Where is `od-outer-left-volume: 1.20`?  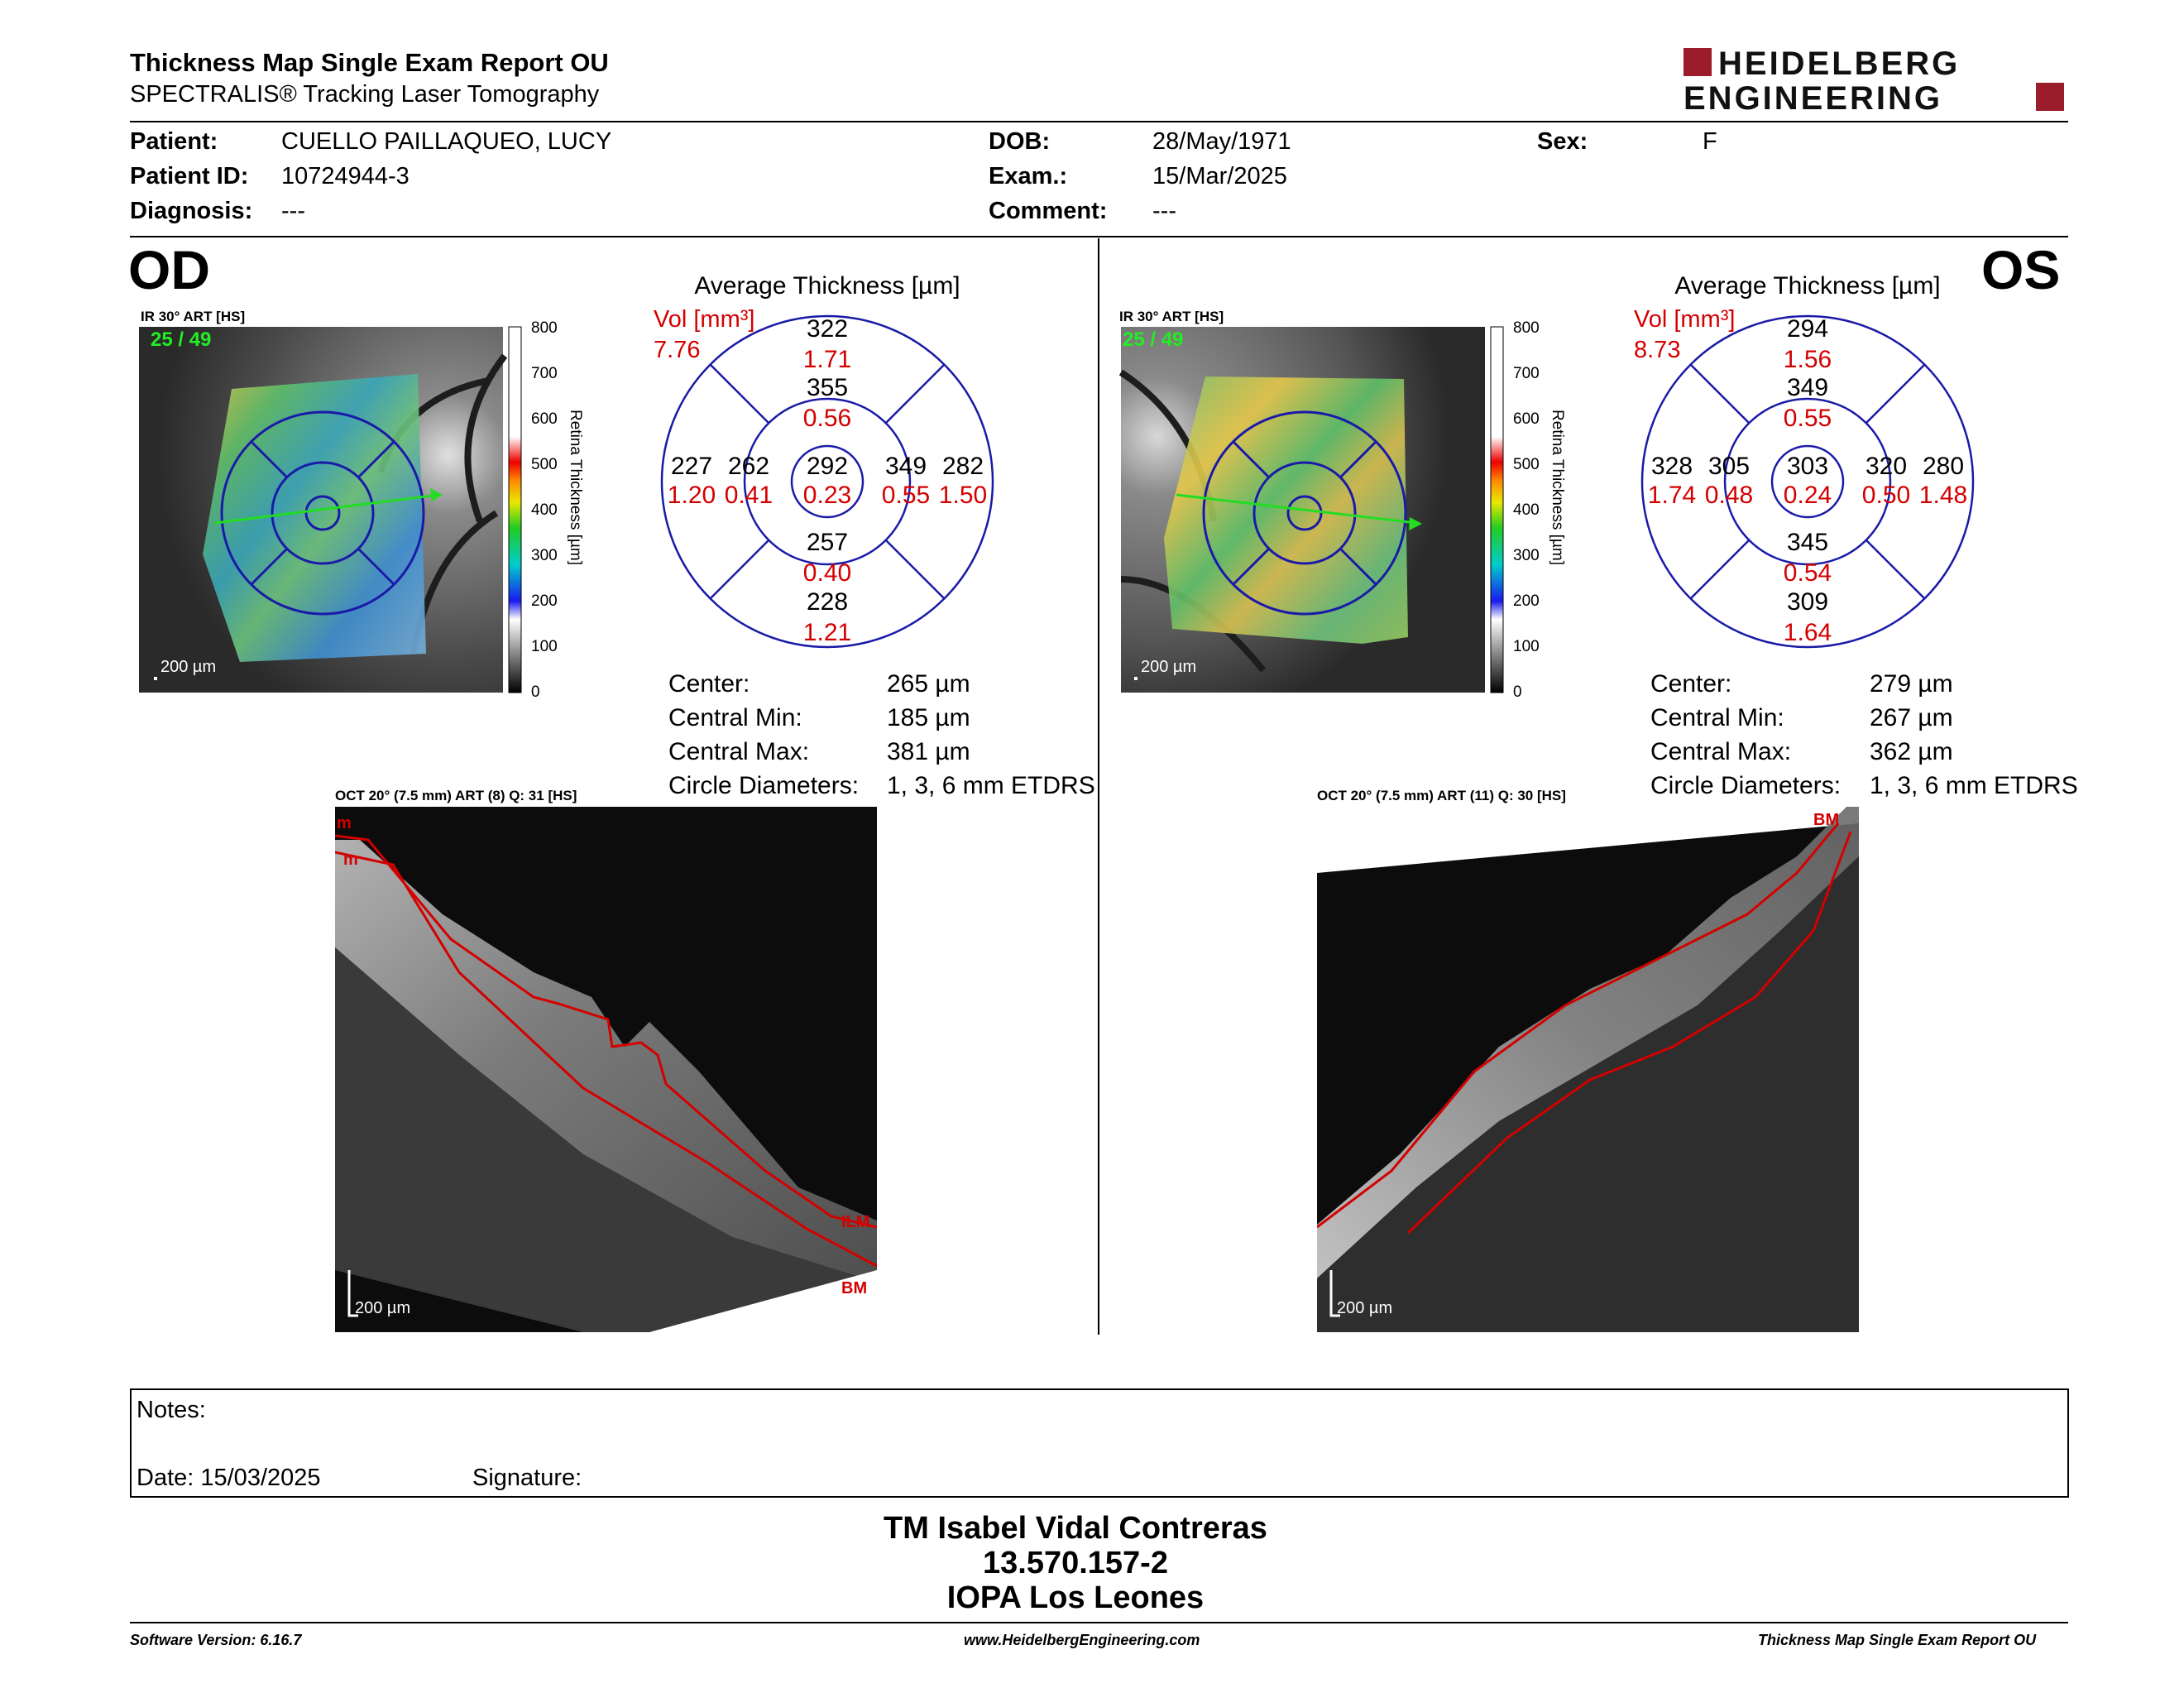
od-outer-left-volume: 1.20 is located at coordinates (692, 495).